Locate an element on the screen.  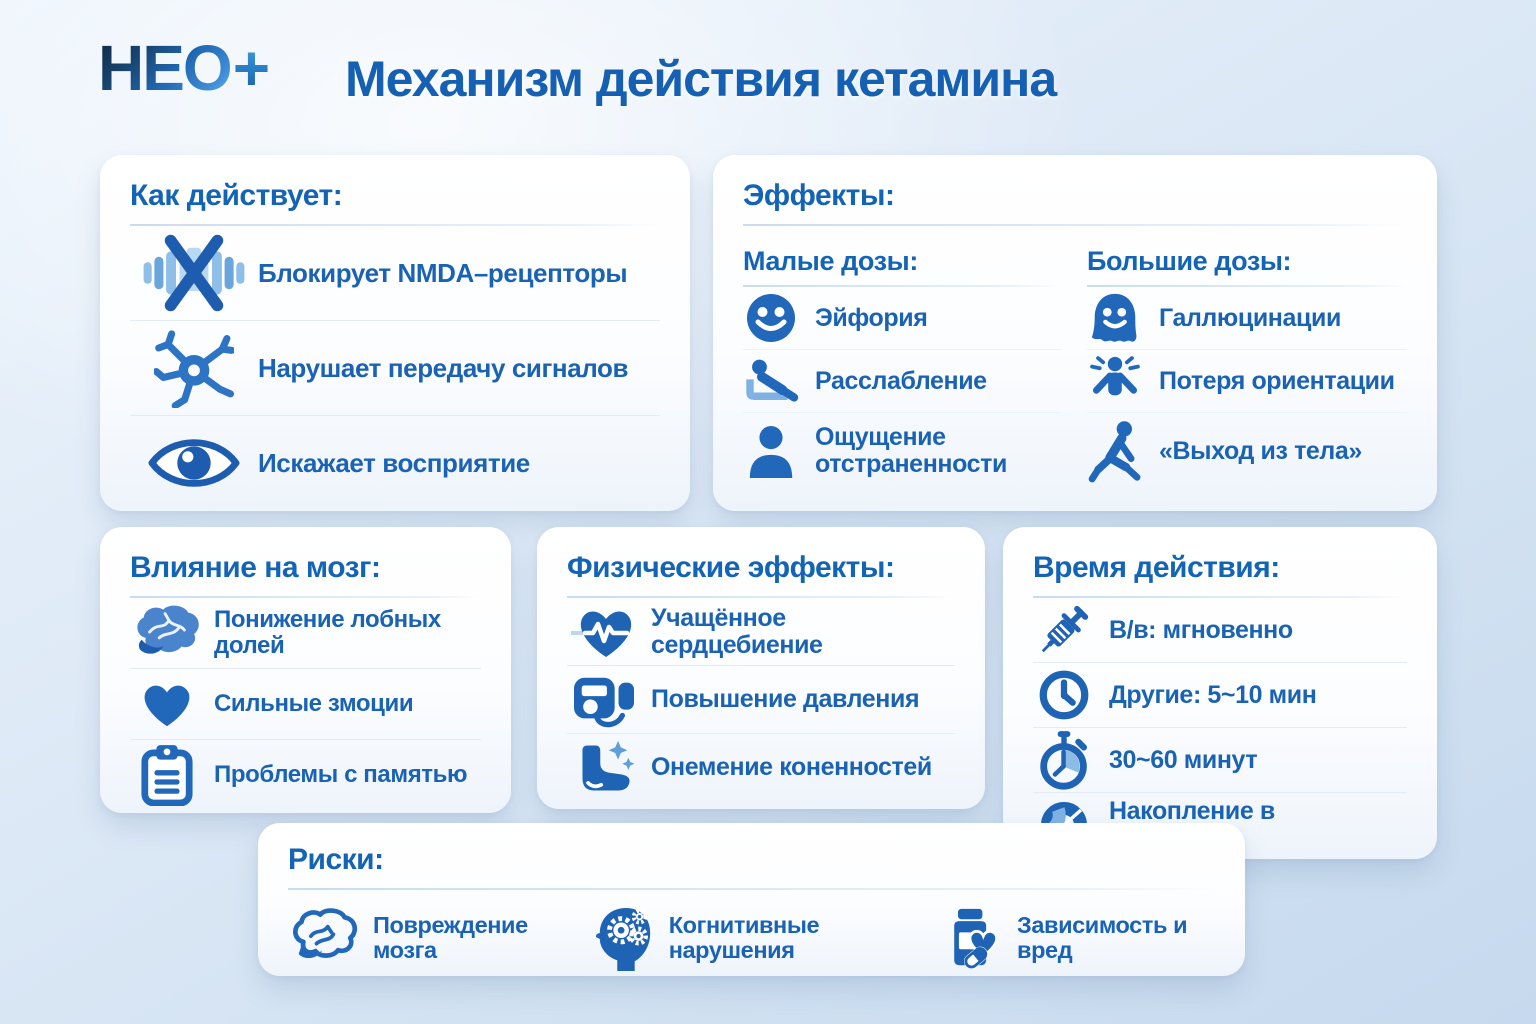
list-item-label: Понижение лобных долей is located at coordinates (327, 632).